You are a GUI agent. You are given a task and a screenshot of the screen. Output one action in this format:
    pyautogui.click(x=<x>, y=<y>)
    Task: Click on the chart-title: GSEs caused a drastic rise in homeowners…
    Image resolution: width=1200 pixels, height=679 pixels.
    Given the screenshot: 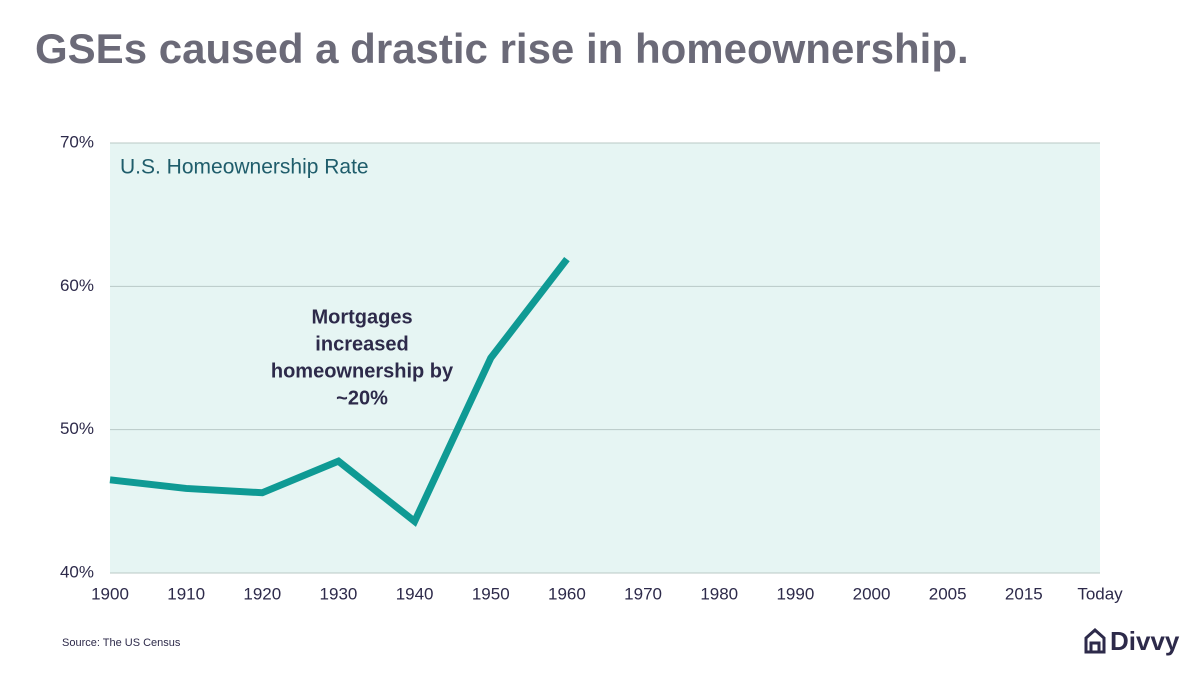 What is the action you would take?
    pyautogui.click(x=502, y=48)
    